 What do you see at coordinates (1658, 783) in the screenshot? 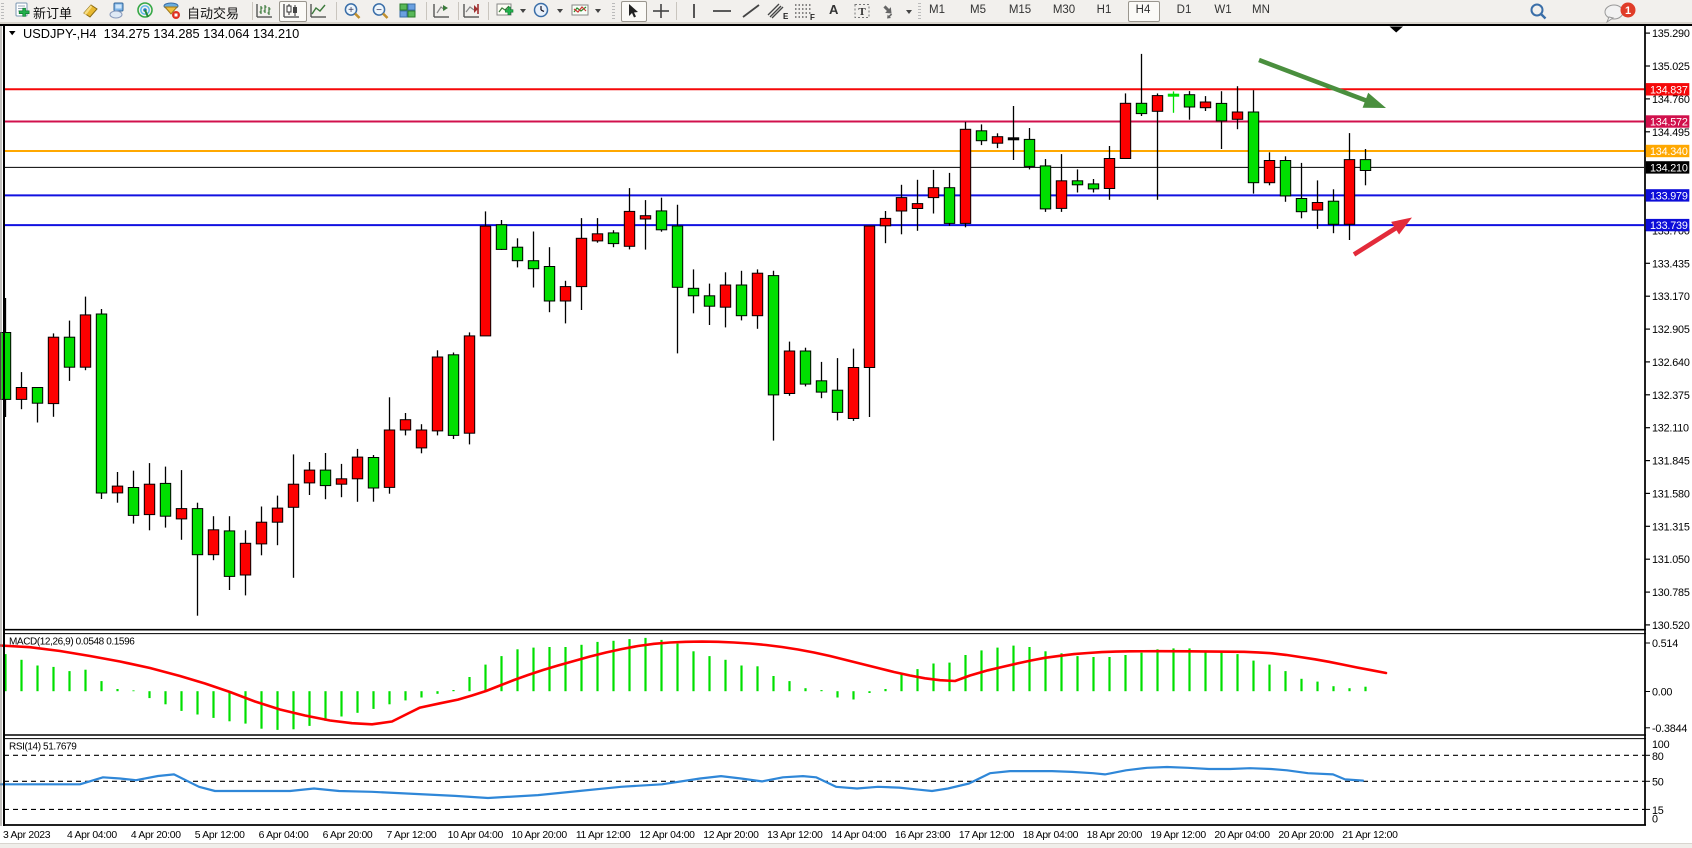
I see `svg-text: 50` at bounding box center [1658, 783].